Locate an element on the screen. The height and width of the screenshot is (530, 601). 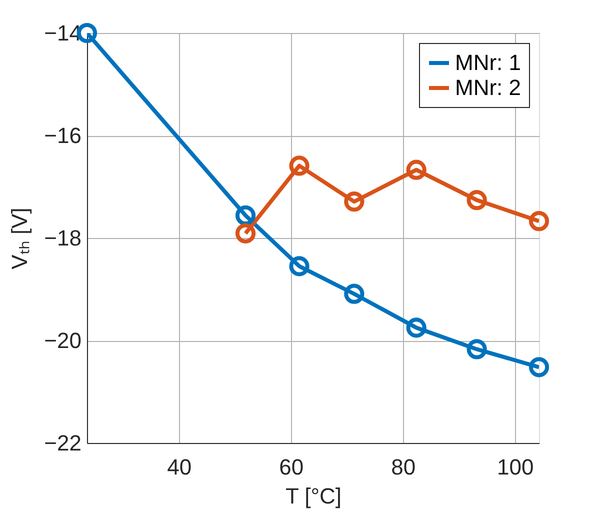
legend-label: MNr: 1 is located at coordinates (488, 62).